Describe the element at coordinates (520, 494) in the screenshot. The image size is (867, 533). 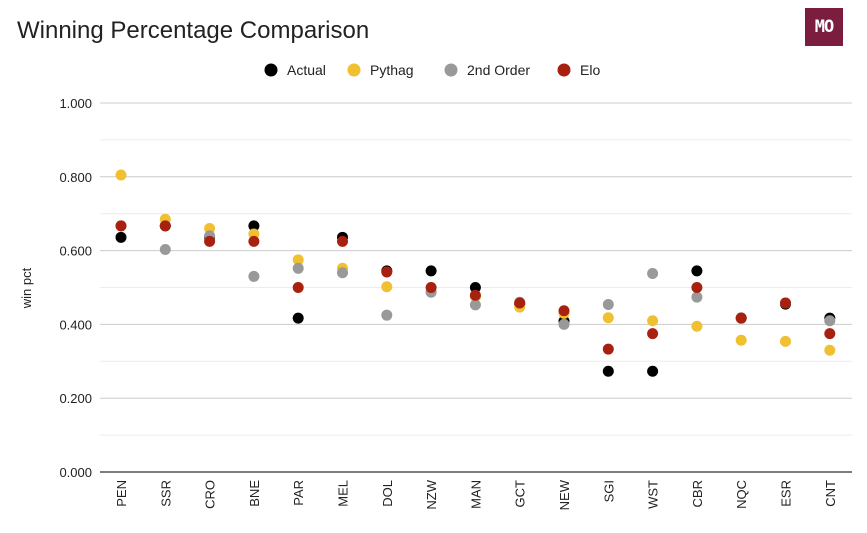
I see `x-tick-label: GCT` at that location.